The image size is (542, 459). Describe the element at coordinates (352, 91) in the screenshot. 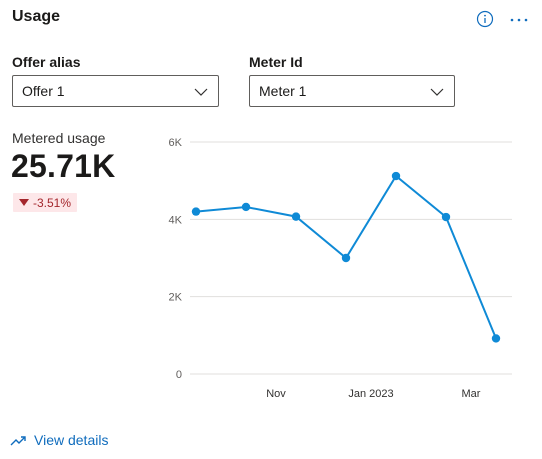

I see `meter-id-dropdown: Meter 1` at that location.